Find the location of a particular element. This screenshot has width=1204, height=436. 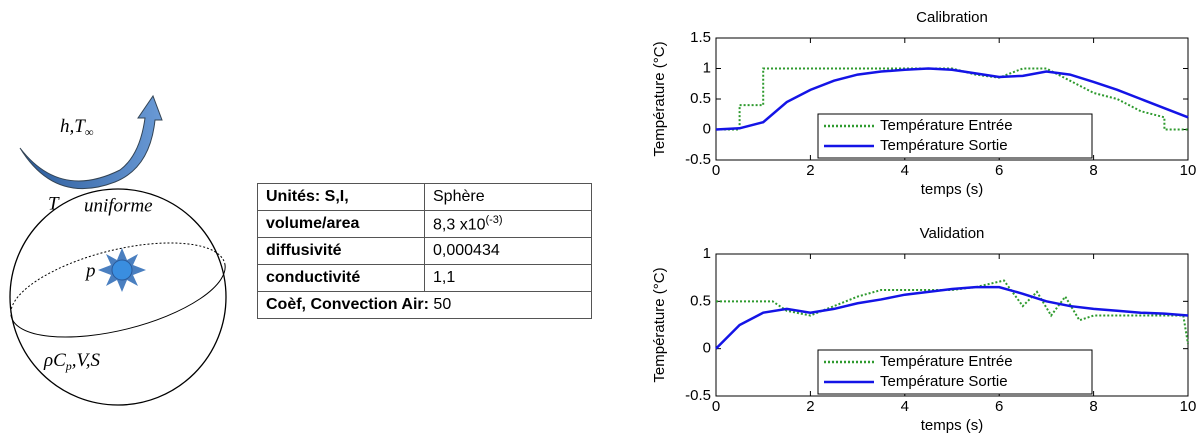

chart-title: Validation is located at coordinates (952, 233).